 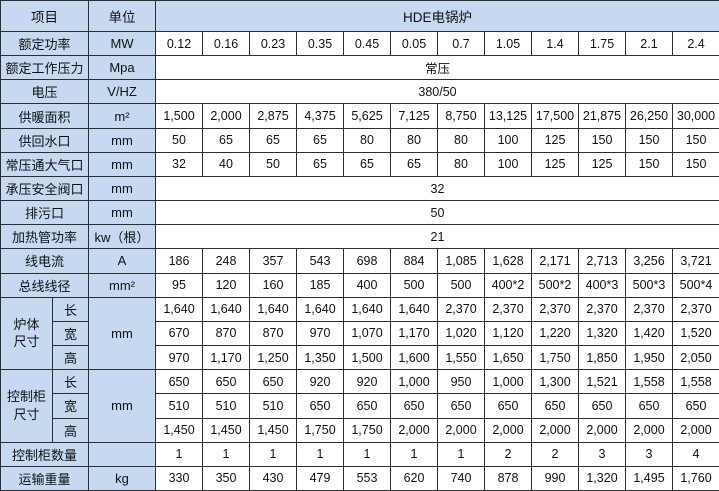 What do you see at coordinates (179, 43) in the screenshot?
I see `value-cell: 0.12` at bounding box center [179, 43].